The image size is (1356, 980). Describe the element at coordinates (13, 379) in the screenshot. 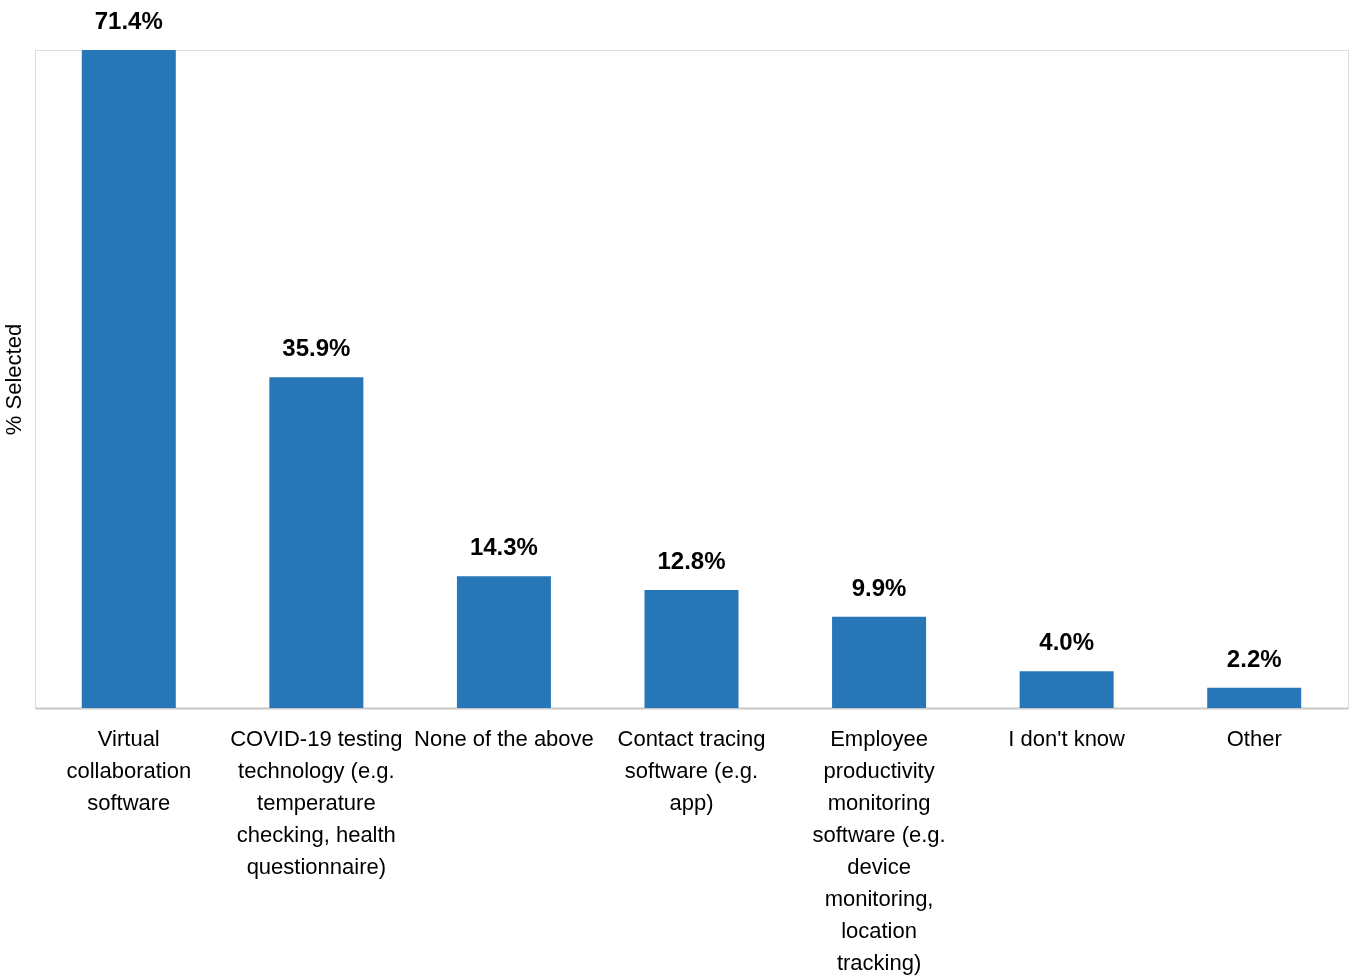

I see `y-axis-title: % Selected` at that location.